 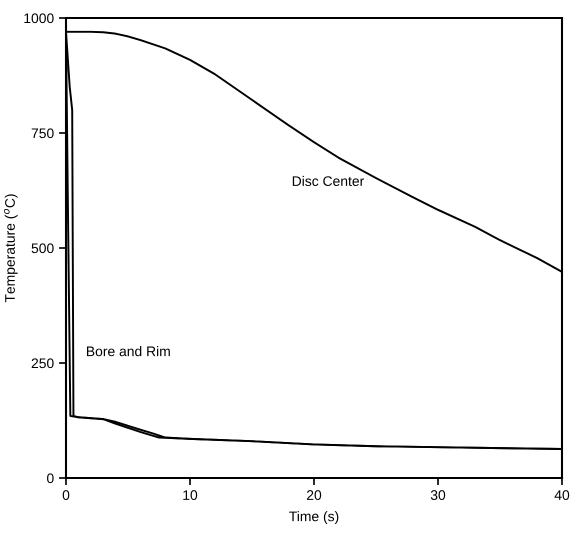 I want to click on y-tick-label: 500, so click(x=43, y=248).